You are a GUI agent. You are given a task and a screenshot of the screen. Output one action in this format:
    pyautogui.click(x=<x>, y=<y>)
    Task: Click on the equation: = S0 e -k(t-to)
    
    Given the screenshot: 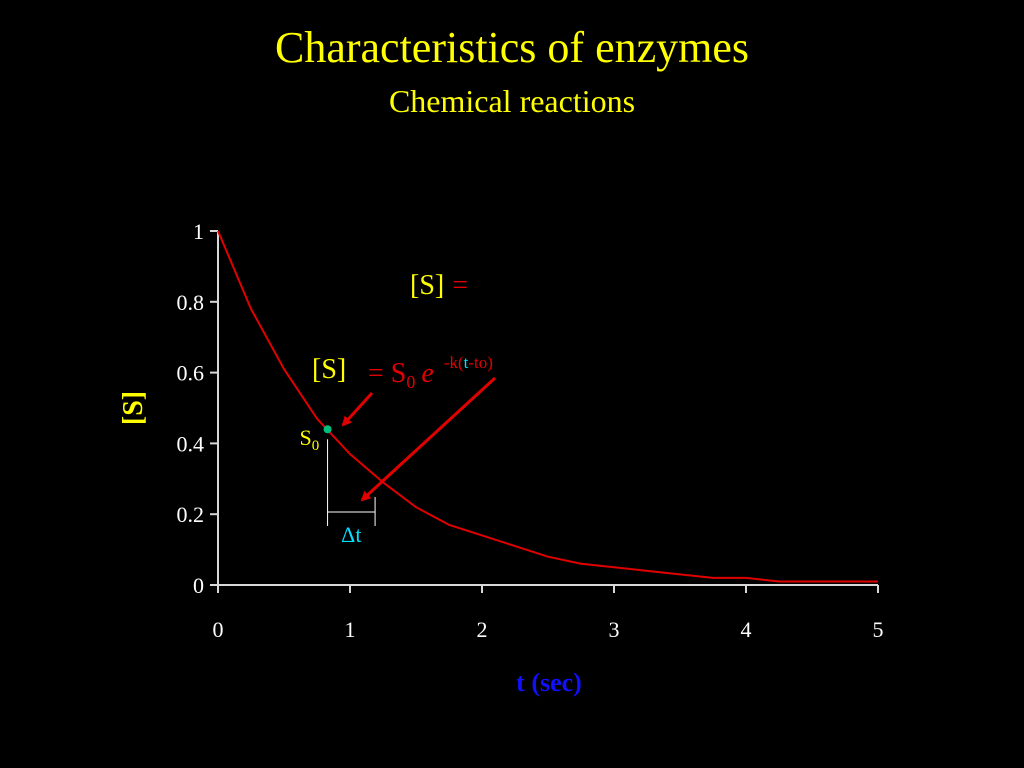 What is the action you would take?
    pyautogui.click(x=430, y=372)
    